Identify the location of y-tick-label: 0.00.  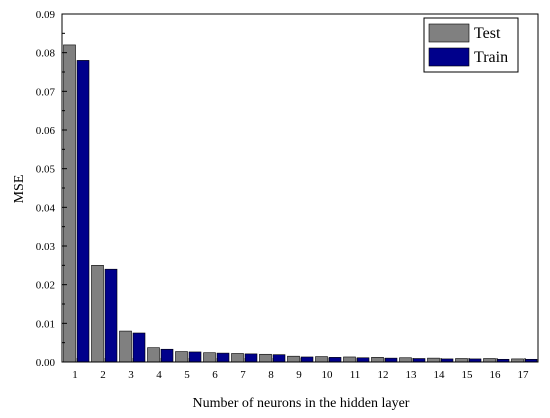
(46, 363).